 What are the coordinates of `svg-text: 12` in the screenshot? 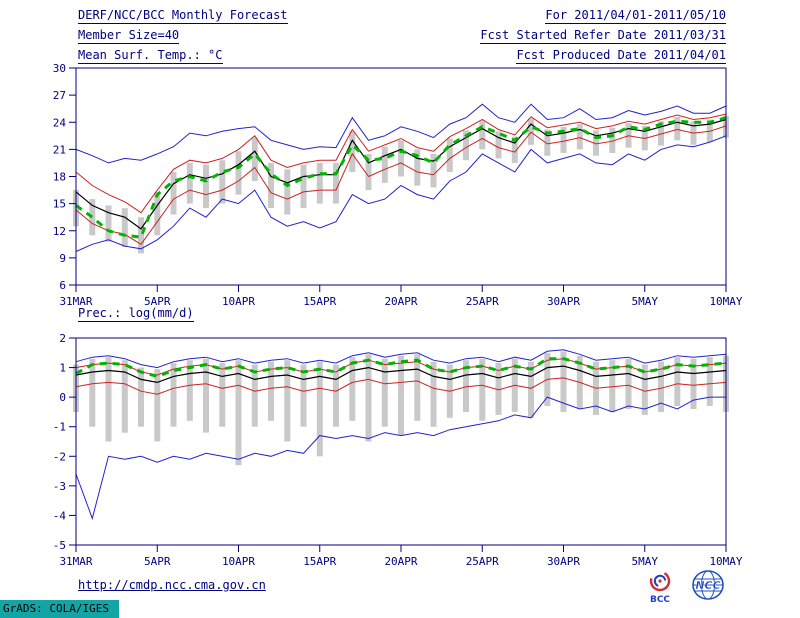 It's located at (59, 231).